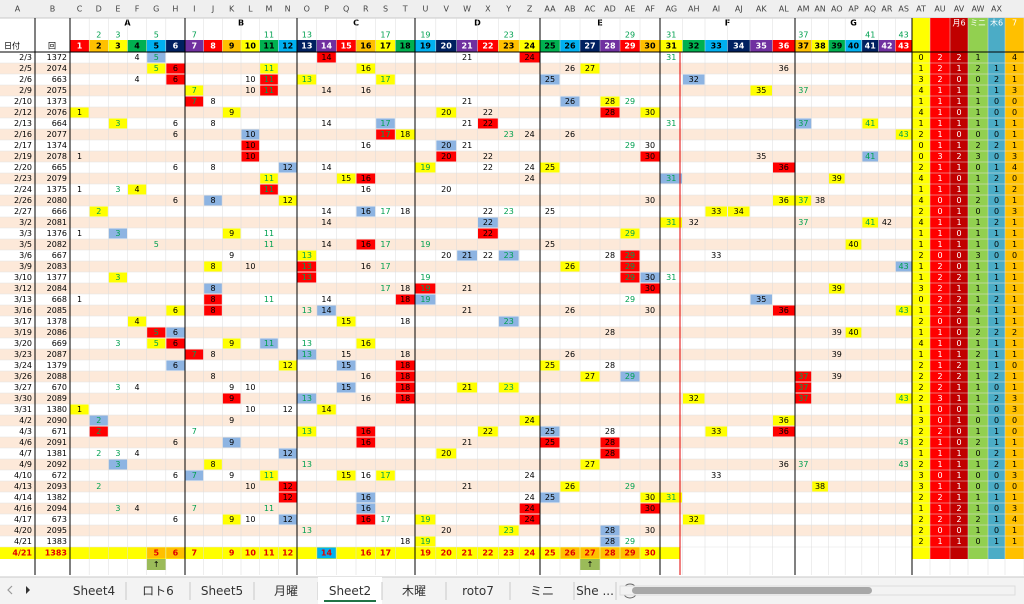 The height and width of the screenshot is (604, 1024). Describe the element at coordinates (870, 35) in the screenshot. I see `prime-label: 41` at that location.